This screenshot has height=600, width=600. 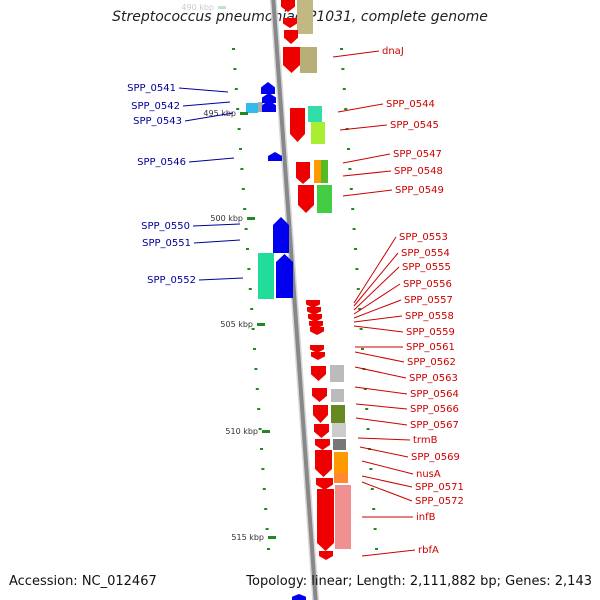 What do you see at coordinates (429, 316) in the screenshot?
I see `forward-gene-label: SPP_0558` at bounding box center [429, 316].